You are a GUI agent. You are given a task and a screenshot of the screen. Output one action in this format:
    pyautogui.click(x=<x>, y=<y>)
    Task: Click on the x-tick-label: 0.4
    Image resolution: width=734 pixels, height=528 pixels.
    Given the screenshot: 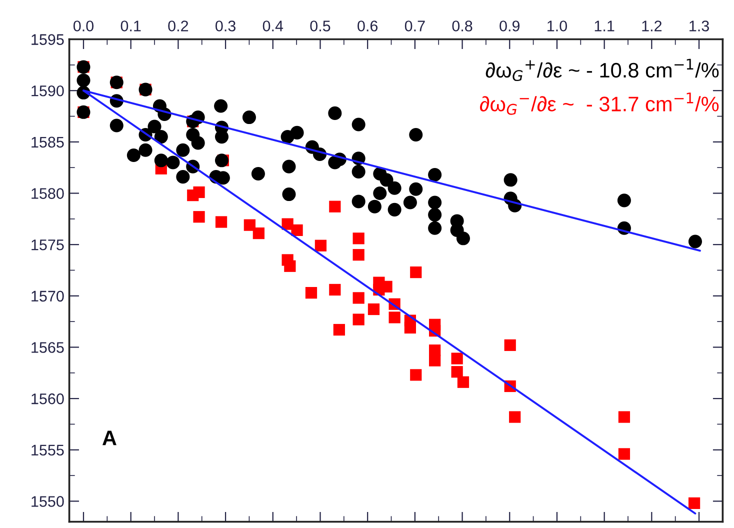 What is the action you would take?
    pyautogui.click(x=273, y=26)
    